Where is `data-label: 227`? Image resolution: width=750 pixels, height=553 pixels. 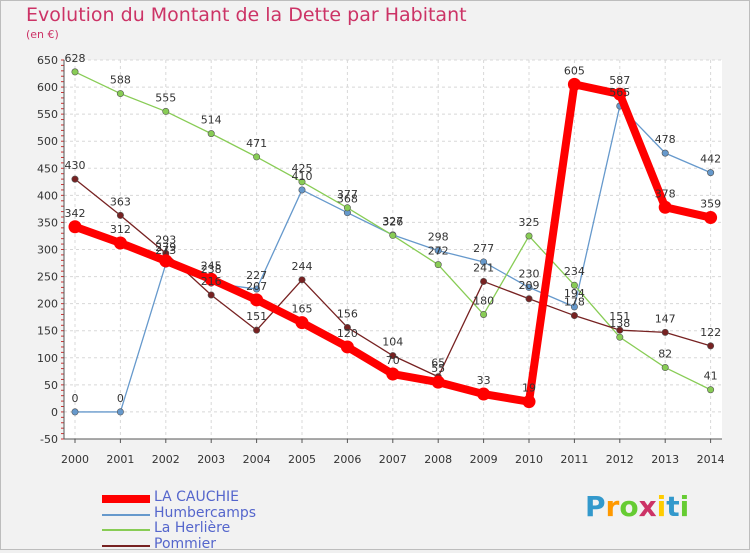 data-label: 227 is located at coordinates (256, 275).